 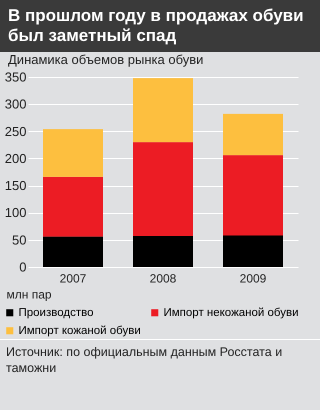 What do you see at coordinates (15, 77) in the screenshot?
I see `y-tick-label: 350` at bounding box center [15, 77].